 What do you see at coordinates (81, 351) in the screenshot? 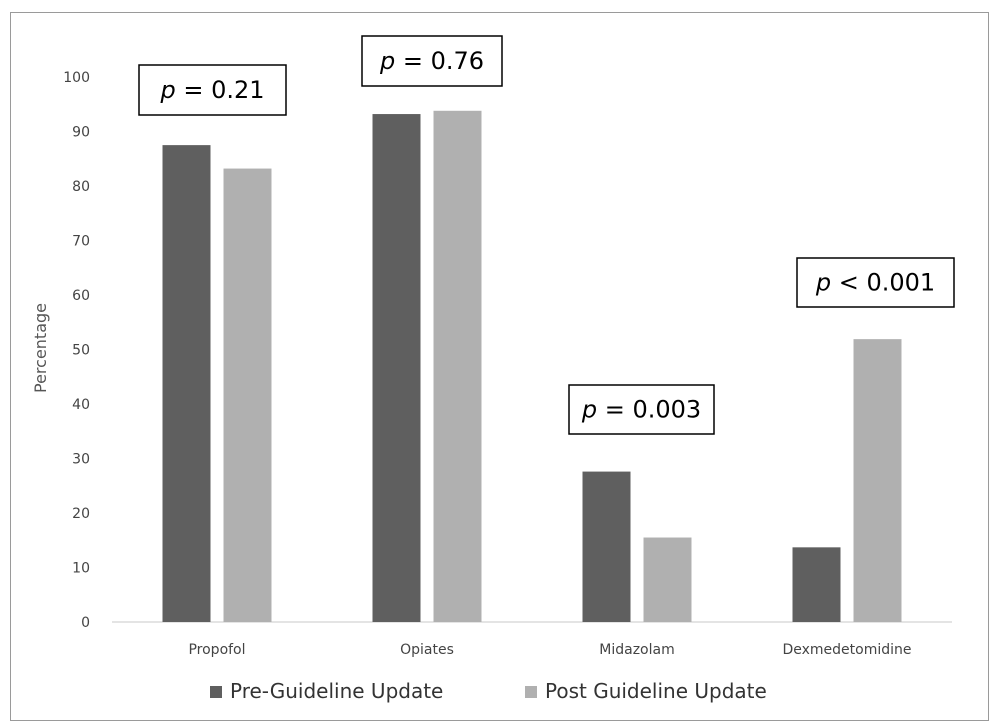
I see `y-tick-label: 50` at bounding box center [81, 351].